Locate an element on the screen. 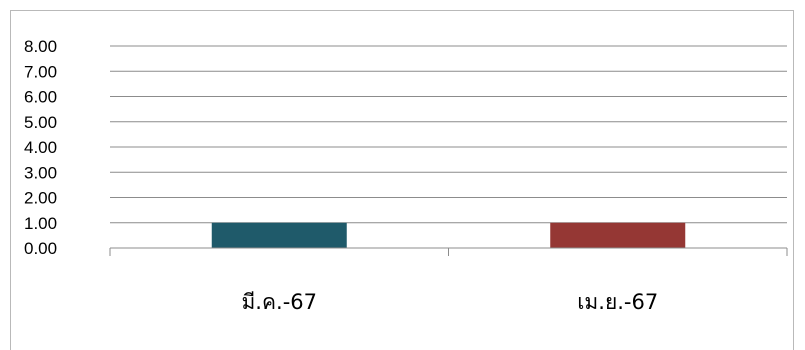  y-tick-label: 1.00 is located at coordinates (40, 223).